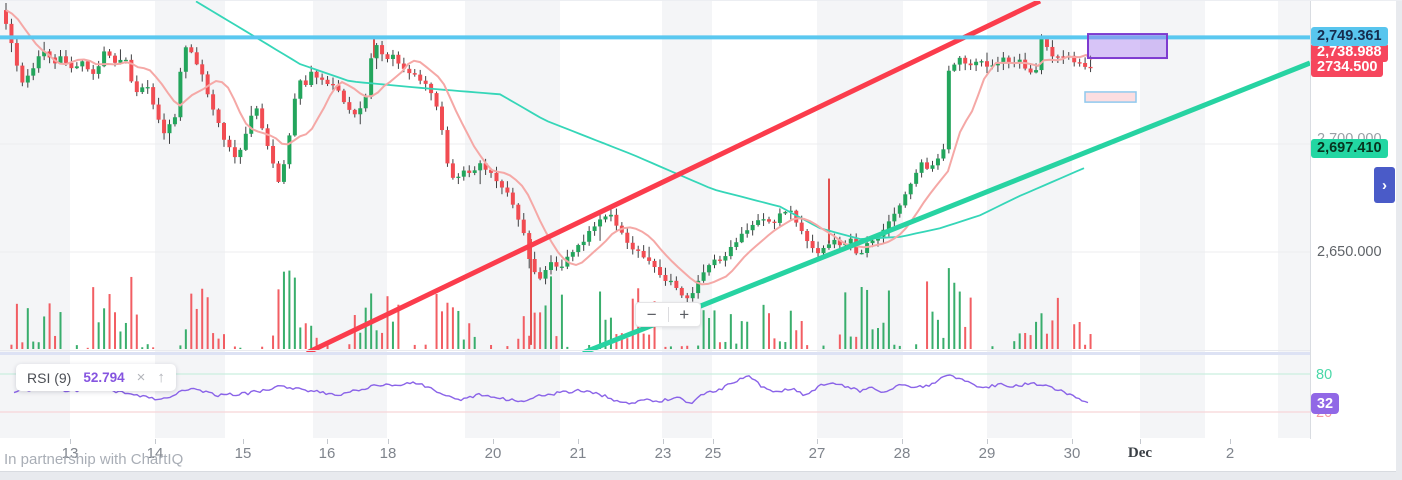 This screenshot has width=1402, height=480. I want to click on x-axis-label-28: 28, so click(902, 453).